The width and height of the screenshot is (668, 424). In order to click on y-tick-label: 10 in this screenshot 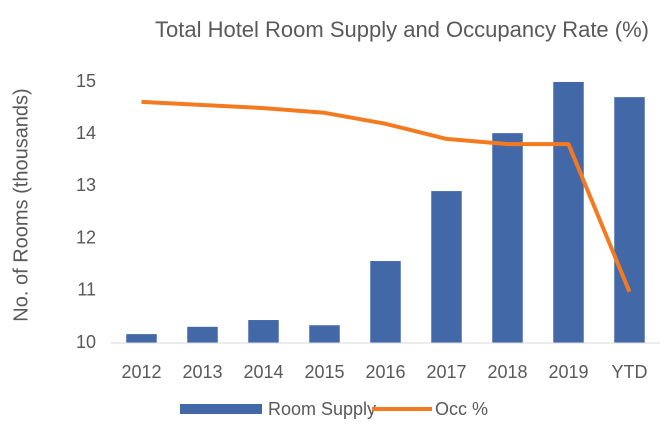, I will do `click(86, 342)`.